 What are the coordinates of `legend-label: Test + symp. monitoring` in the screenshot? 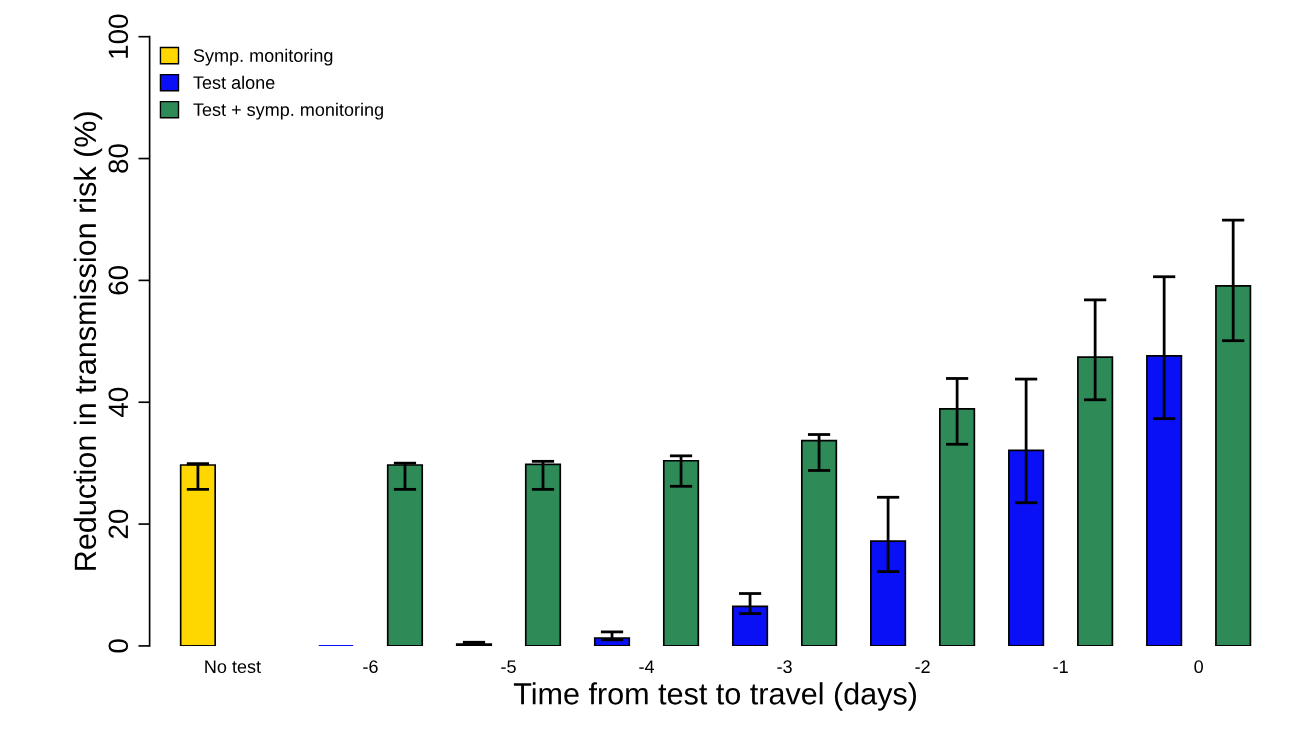 It's located at (288, 111).